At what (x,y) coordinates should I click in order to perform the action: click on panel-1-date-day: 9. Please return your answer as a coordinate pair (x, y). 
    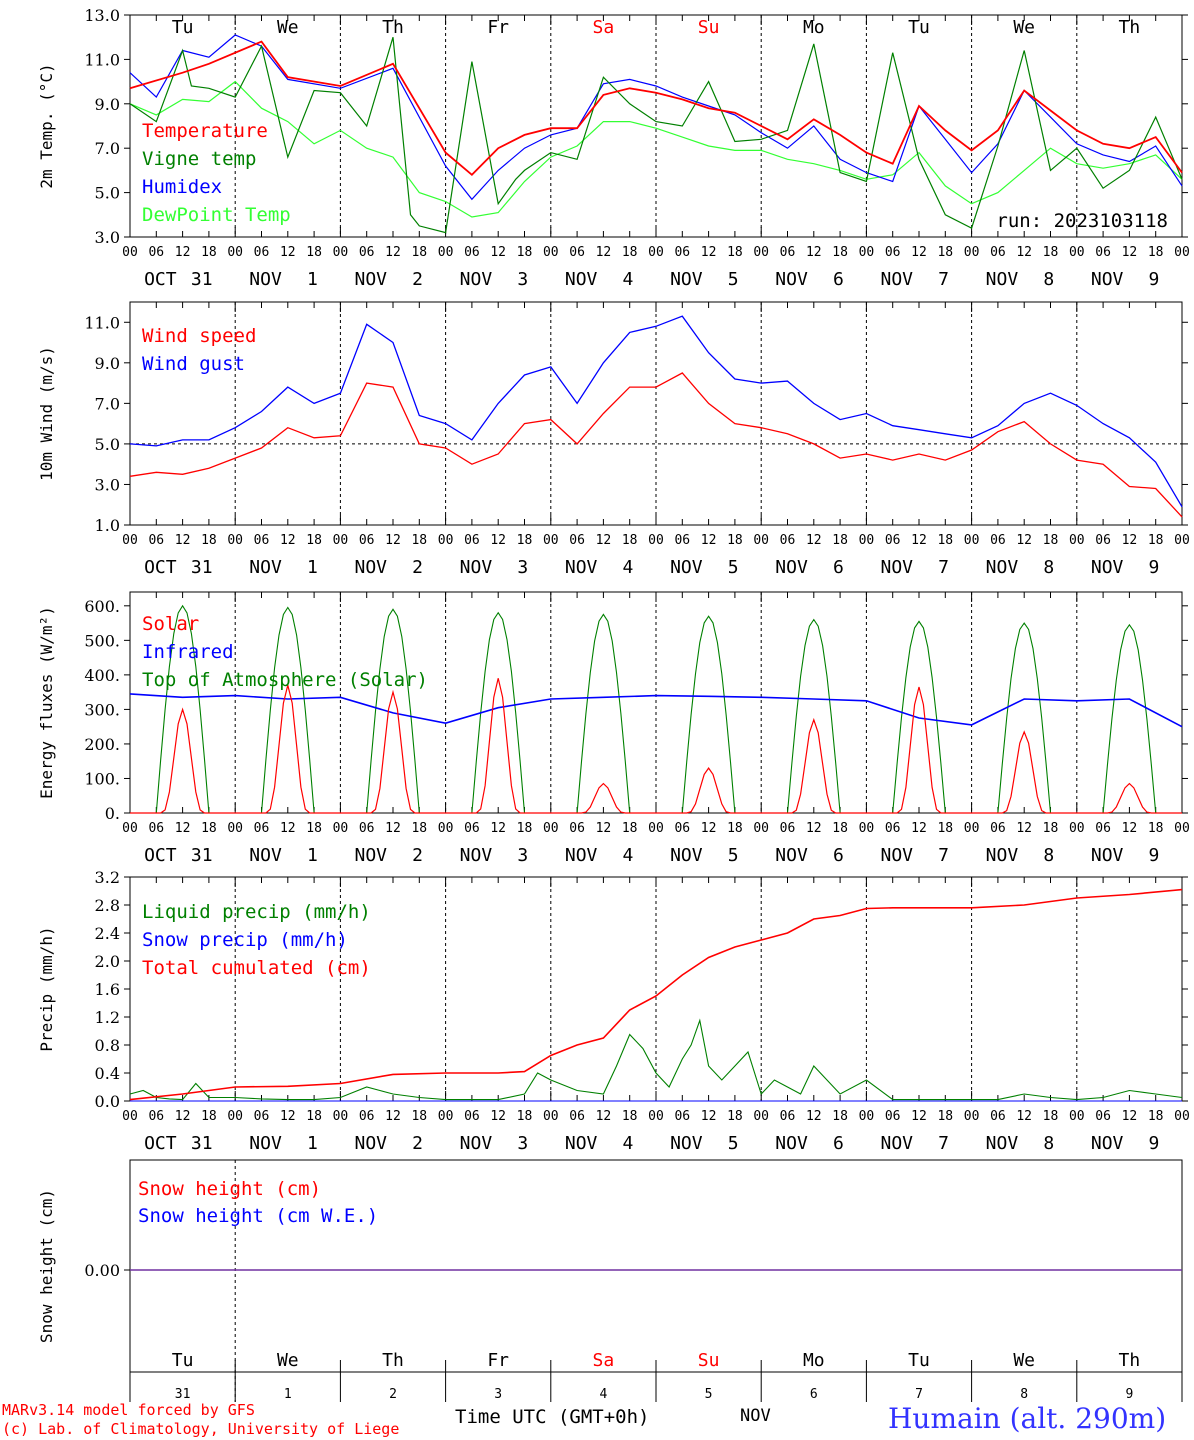
    Looking at the image, I should click on (1154, 279).